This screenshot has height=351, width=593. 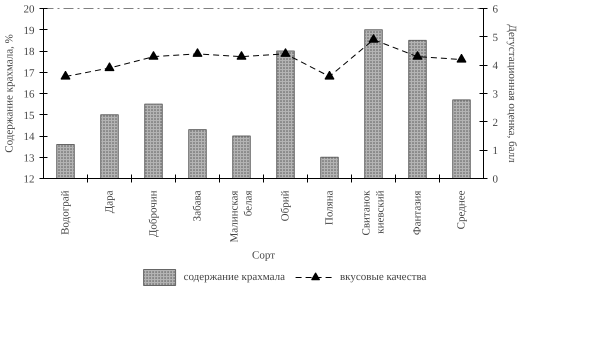 What do you see at coordinates (29, 137) in the screenshot?
I see `y-tick-label: 14` at bounding box center [29, 137].